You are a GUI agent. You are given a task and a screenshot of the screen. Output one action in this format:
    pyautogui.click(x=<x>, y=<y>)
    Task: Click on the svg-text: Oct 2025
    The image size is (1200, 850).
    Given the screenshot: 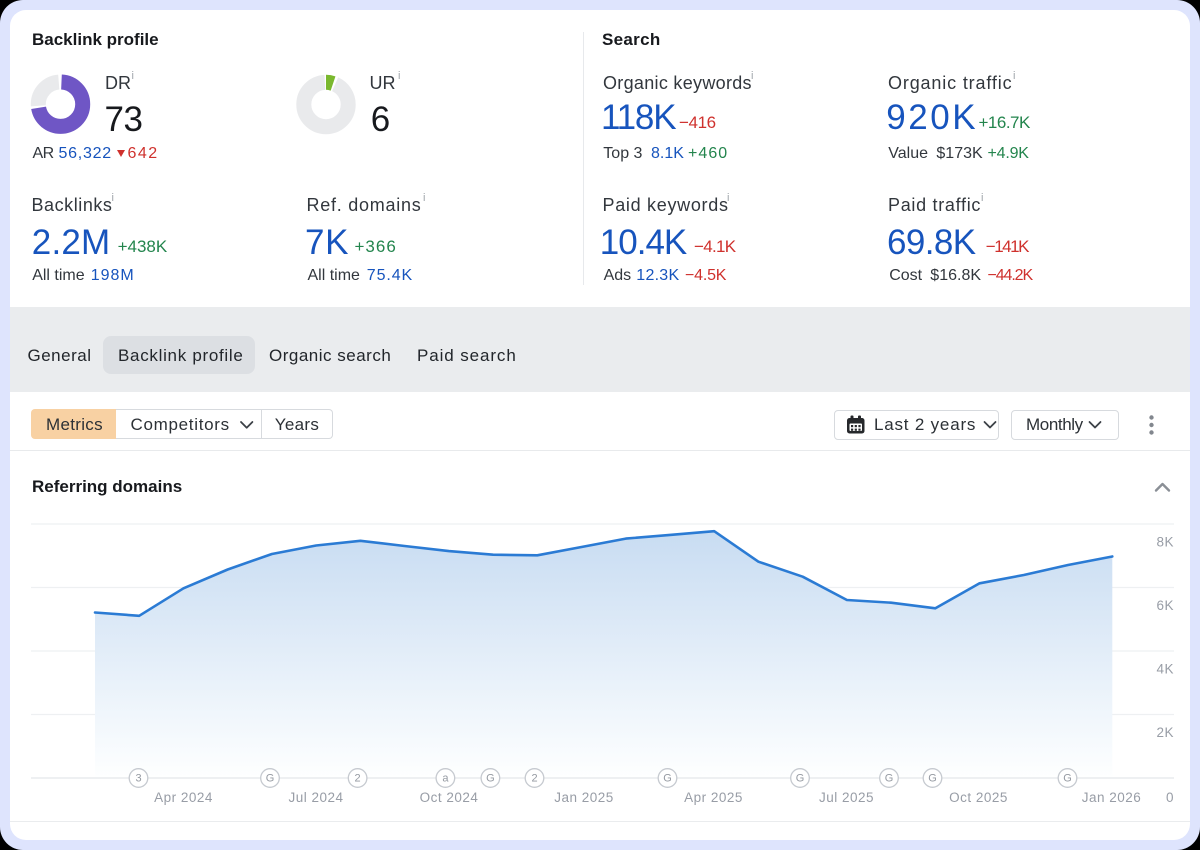 What is the action you would take?
    pyautogui.click(x=978, y=797)
    